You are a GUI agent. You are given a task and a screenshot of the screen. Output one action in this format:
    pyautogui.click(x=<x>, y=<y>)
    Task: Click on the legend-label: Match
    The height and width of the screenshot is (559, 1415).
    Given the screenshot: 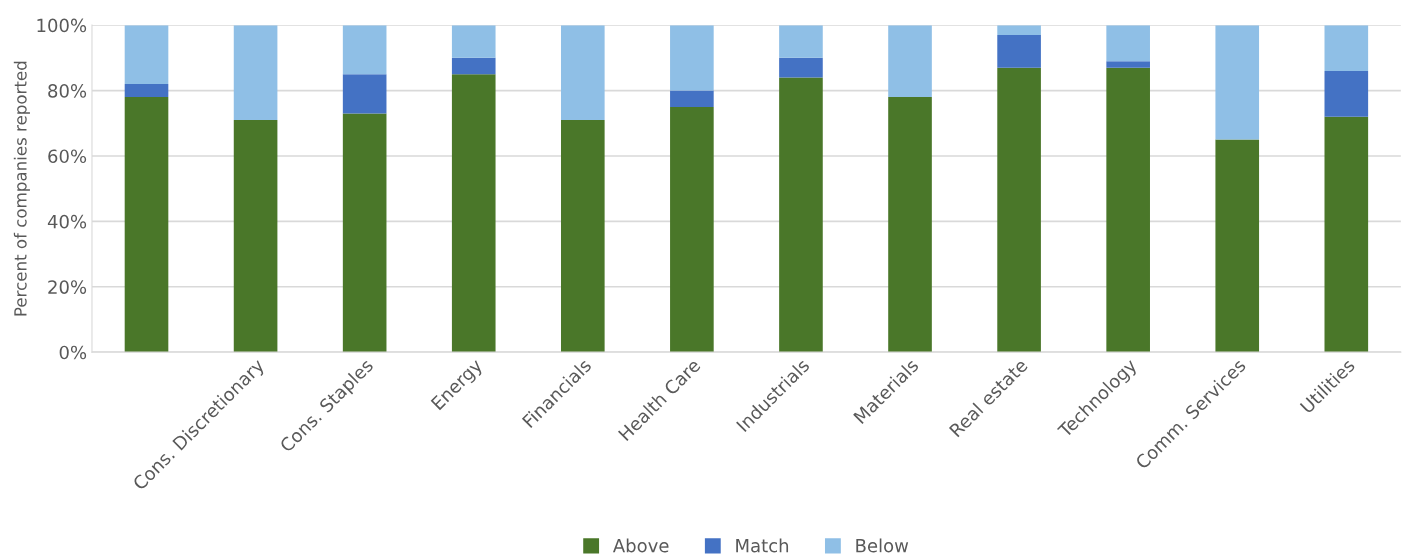 What is the action you would take?
    pyautogui.click(x=762, y=545)
    